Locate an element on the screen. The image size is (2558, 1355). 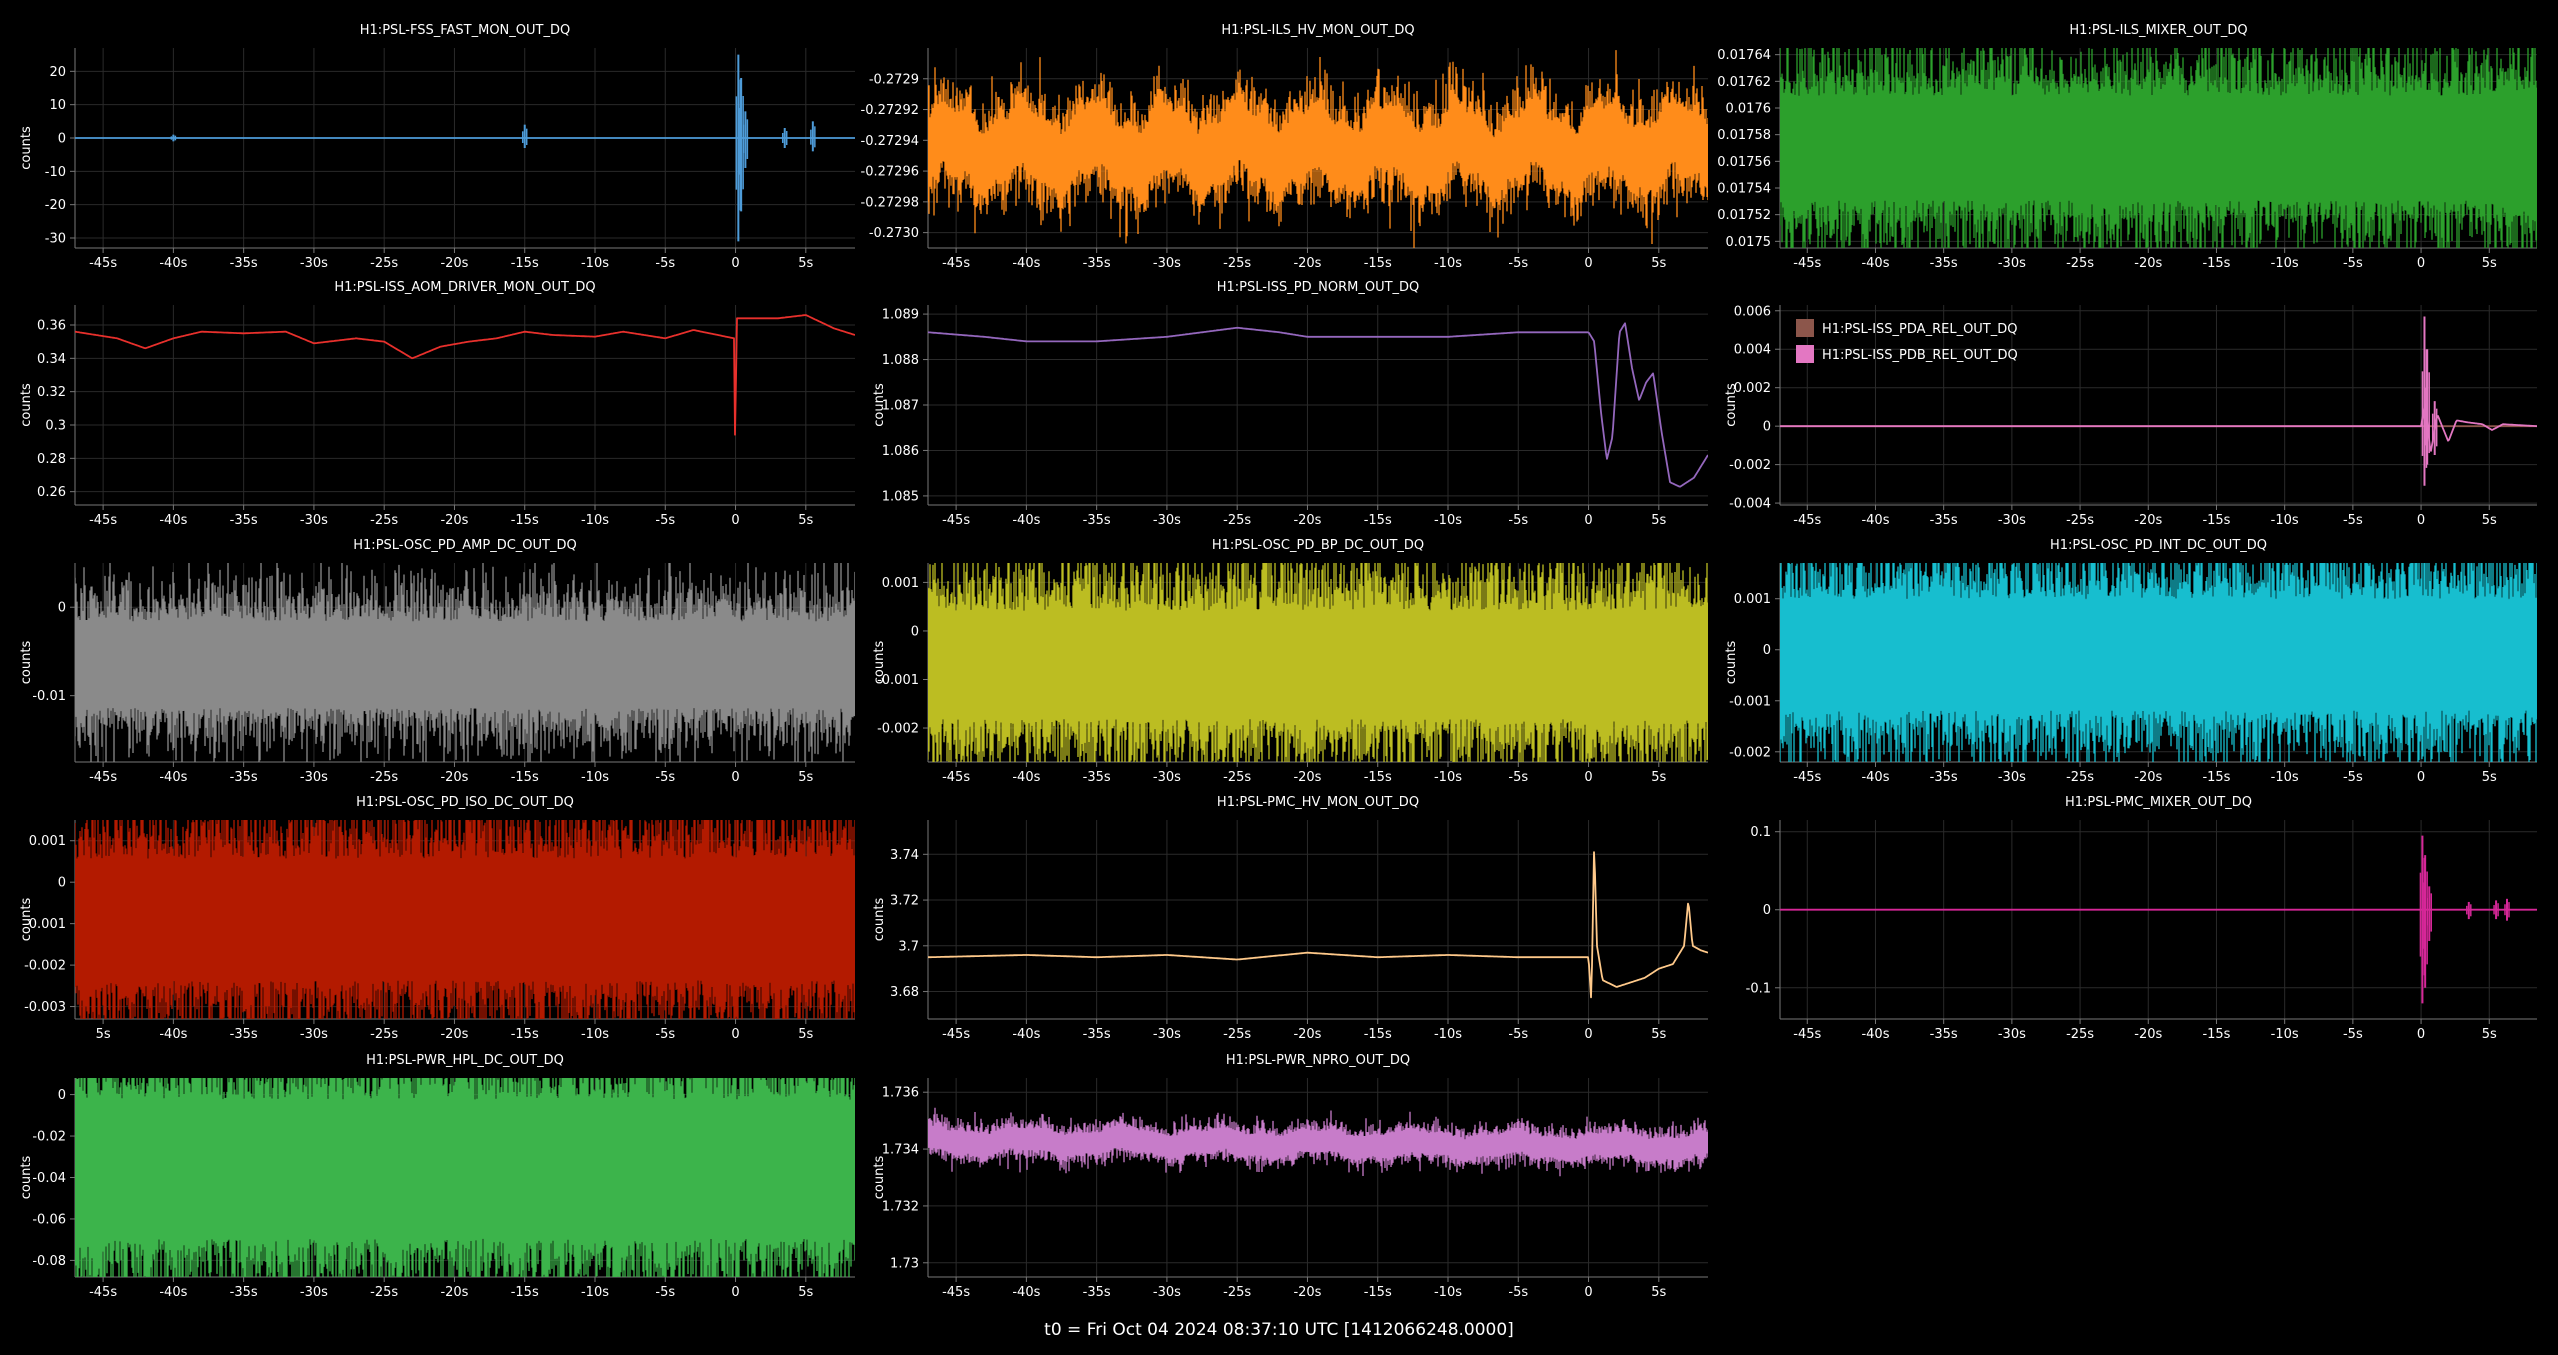
y-tick-label: -0.27296 is located at coordinates (890, 172).